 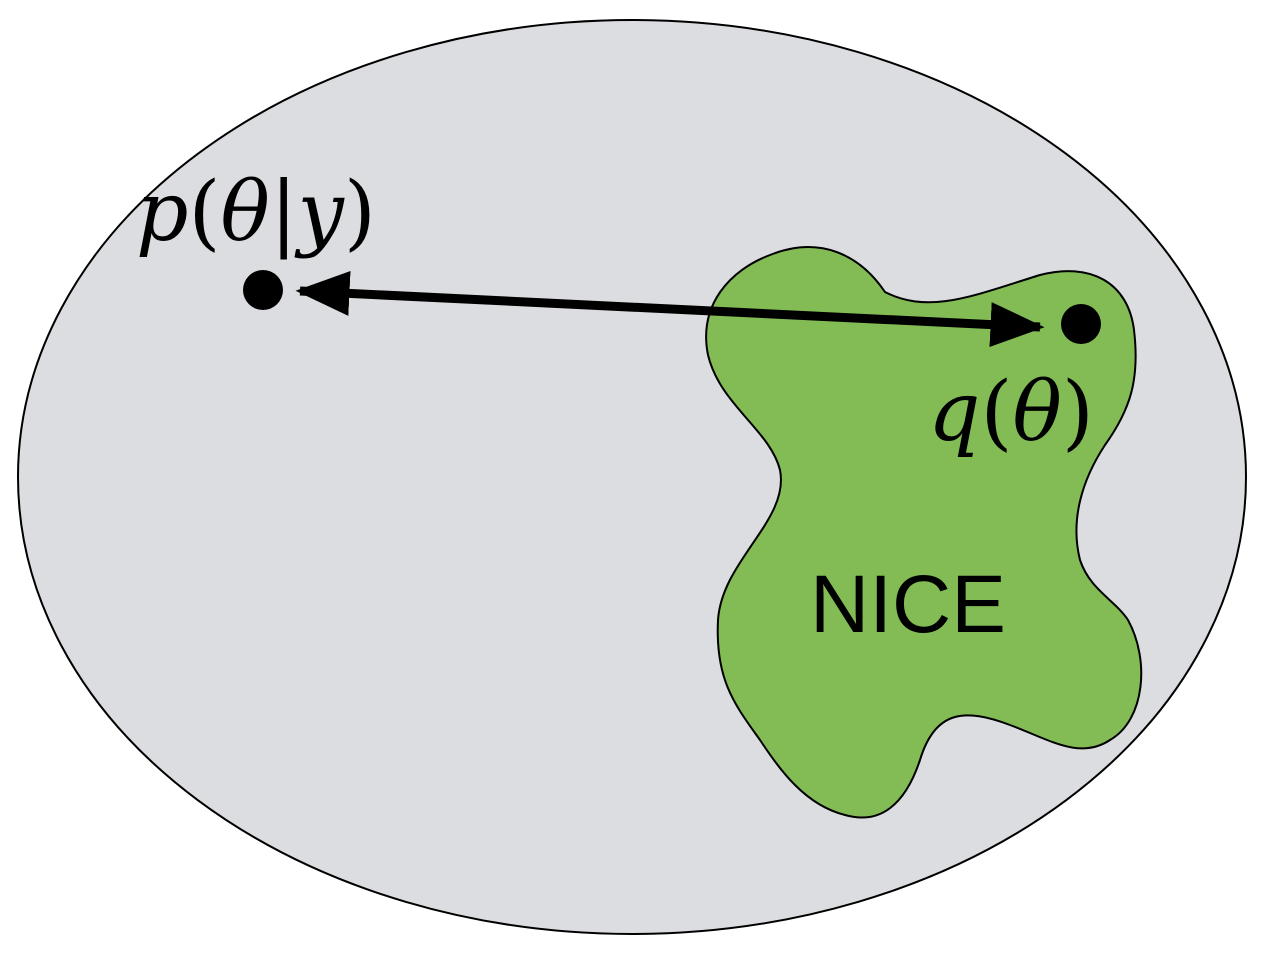 I want to click on posterior-label: p(θ|y), so click(x=256, y=212).